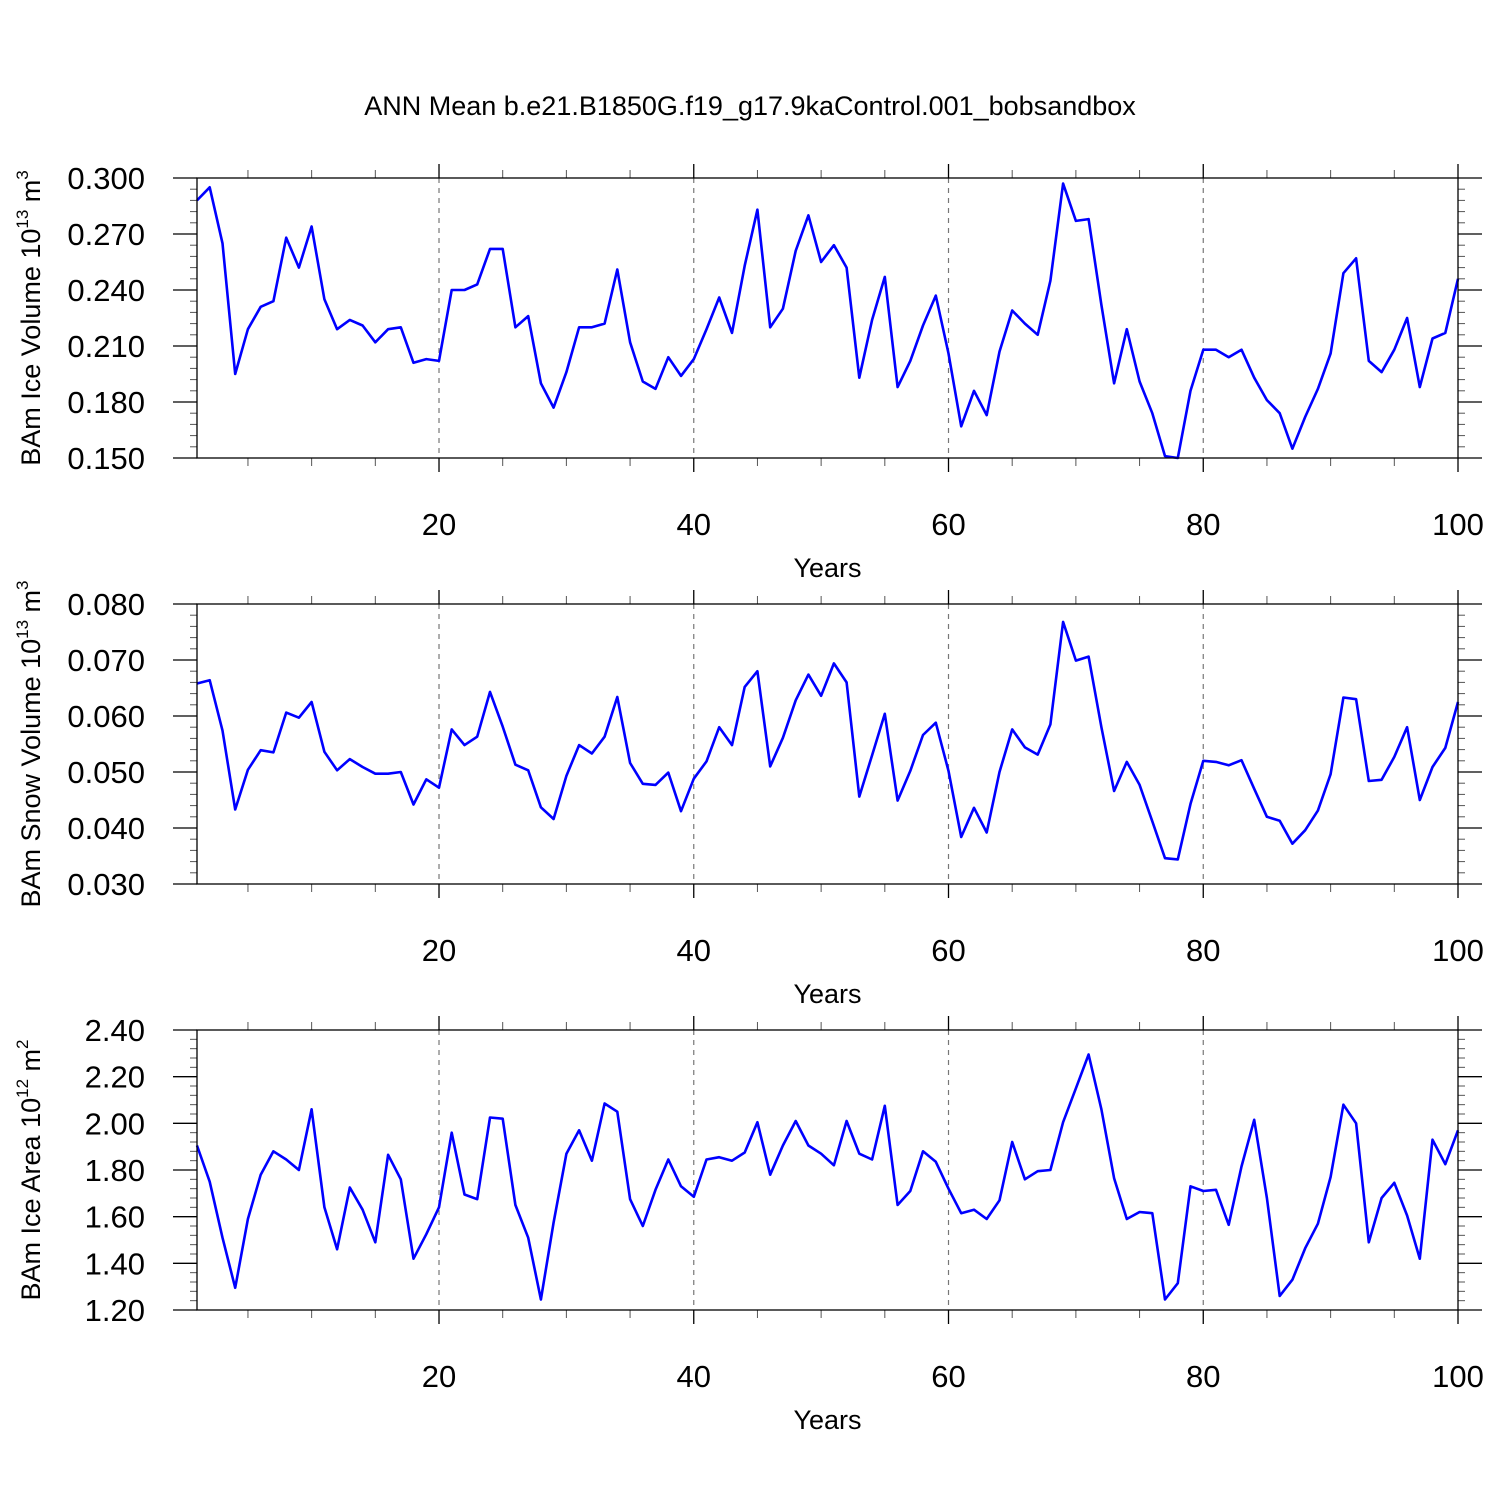 This screenshot has width=1500, height=1500. I want to click on y-tick-label: 0.210, so click(106, 346).